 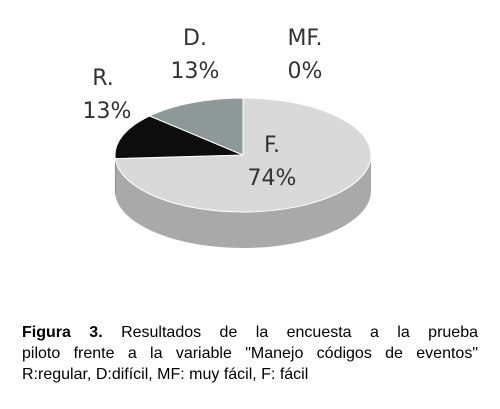 What do you see at coordinates (272, 178) in the screenshot?
I see `value-label: 74%` at bounding box center [272, 178].